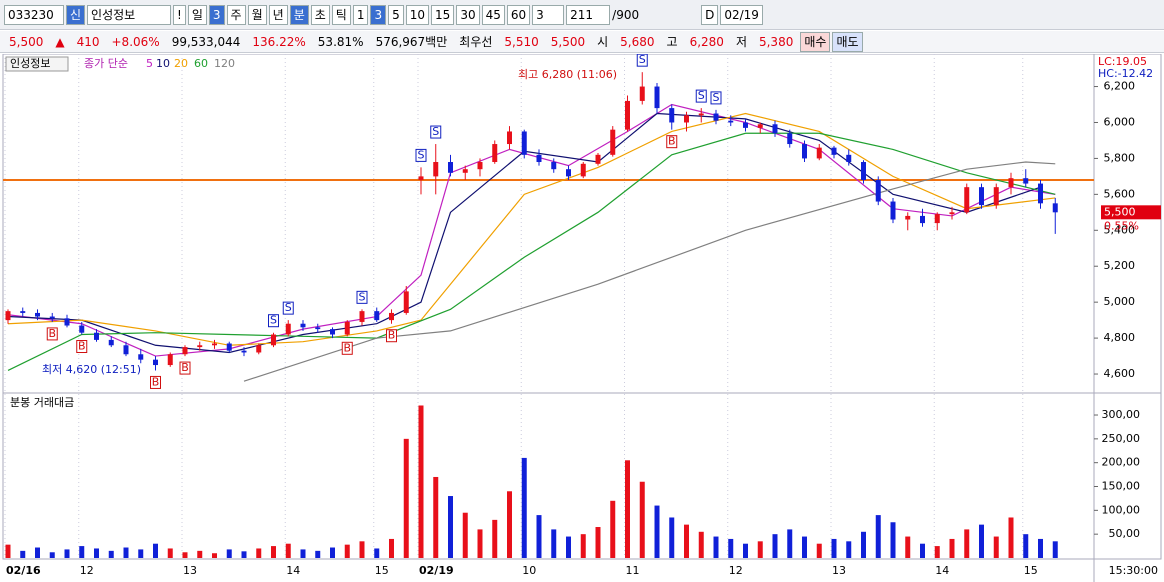 This screenshot has width=1164, height=582. I want to click on date-flag: D, so click(710, 14).